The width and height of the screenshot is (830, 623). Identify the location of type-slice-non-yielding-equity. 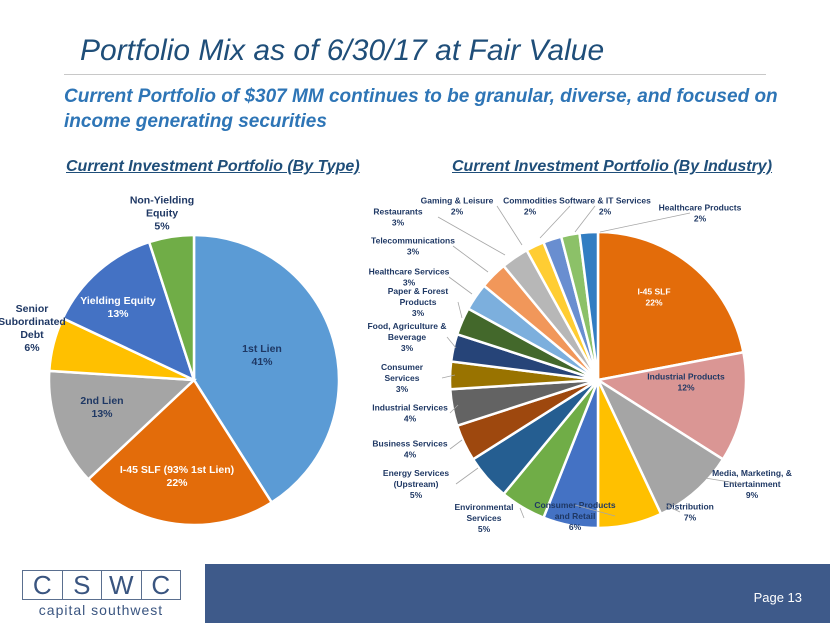
(171, 307).